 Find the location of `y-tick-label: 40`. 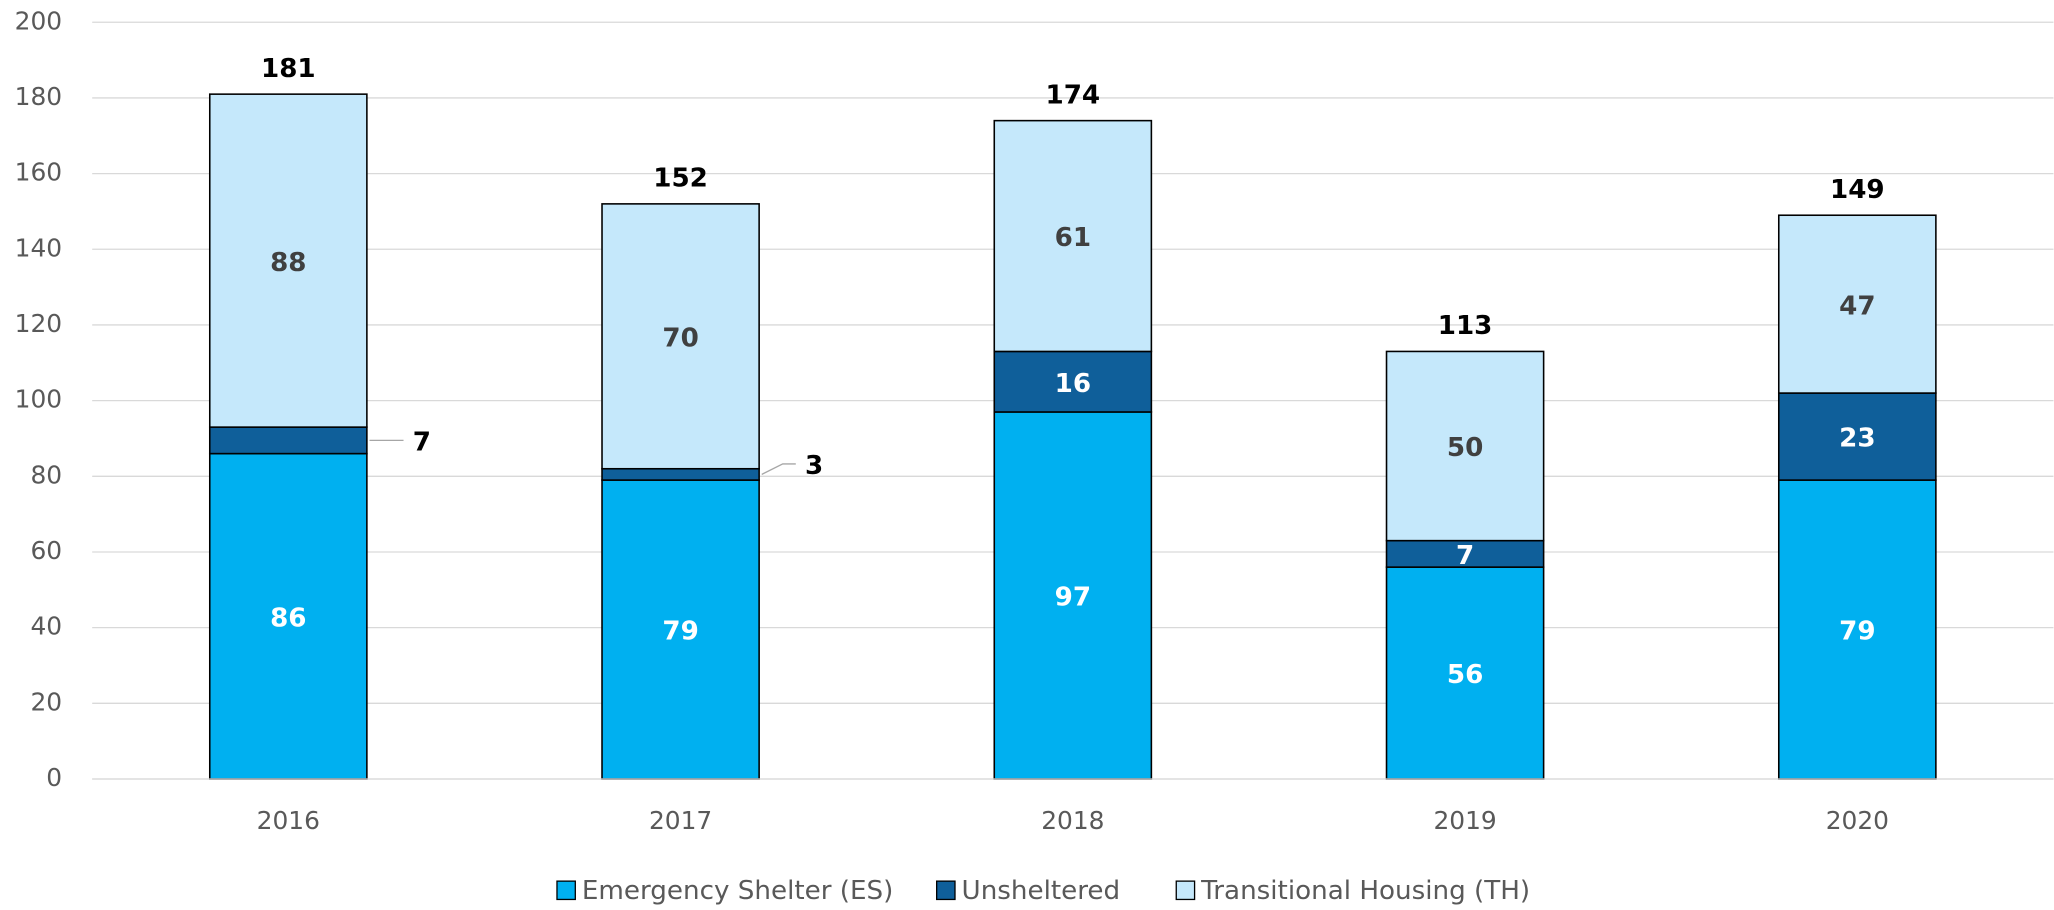

y-tick-label: 40 is located at coordinates (46, 626).